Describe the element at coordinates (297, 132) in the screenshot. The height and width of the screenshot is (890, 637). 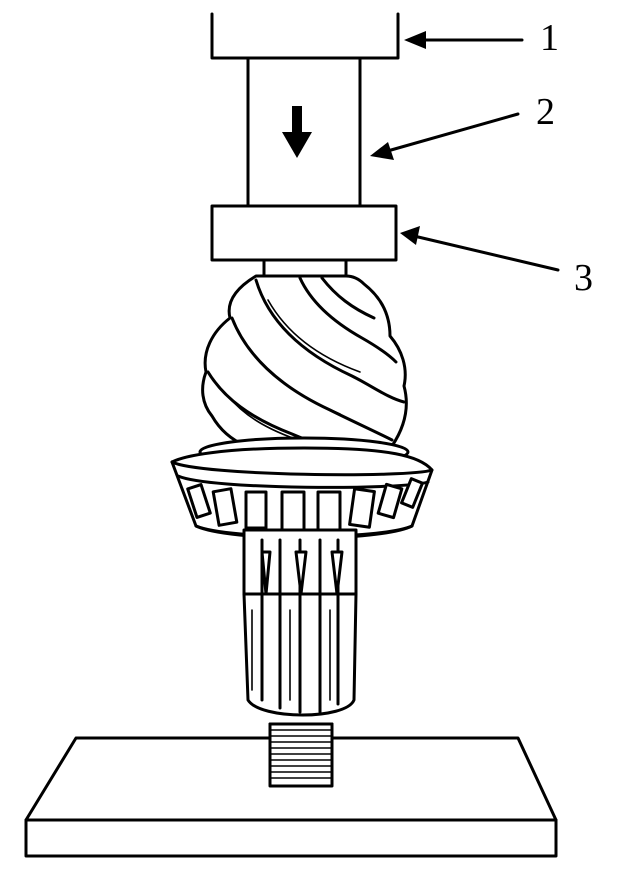
I see `down-arrow-icon` at that location.